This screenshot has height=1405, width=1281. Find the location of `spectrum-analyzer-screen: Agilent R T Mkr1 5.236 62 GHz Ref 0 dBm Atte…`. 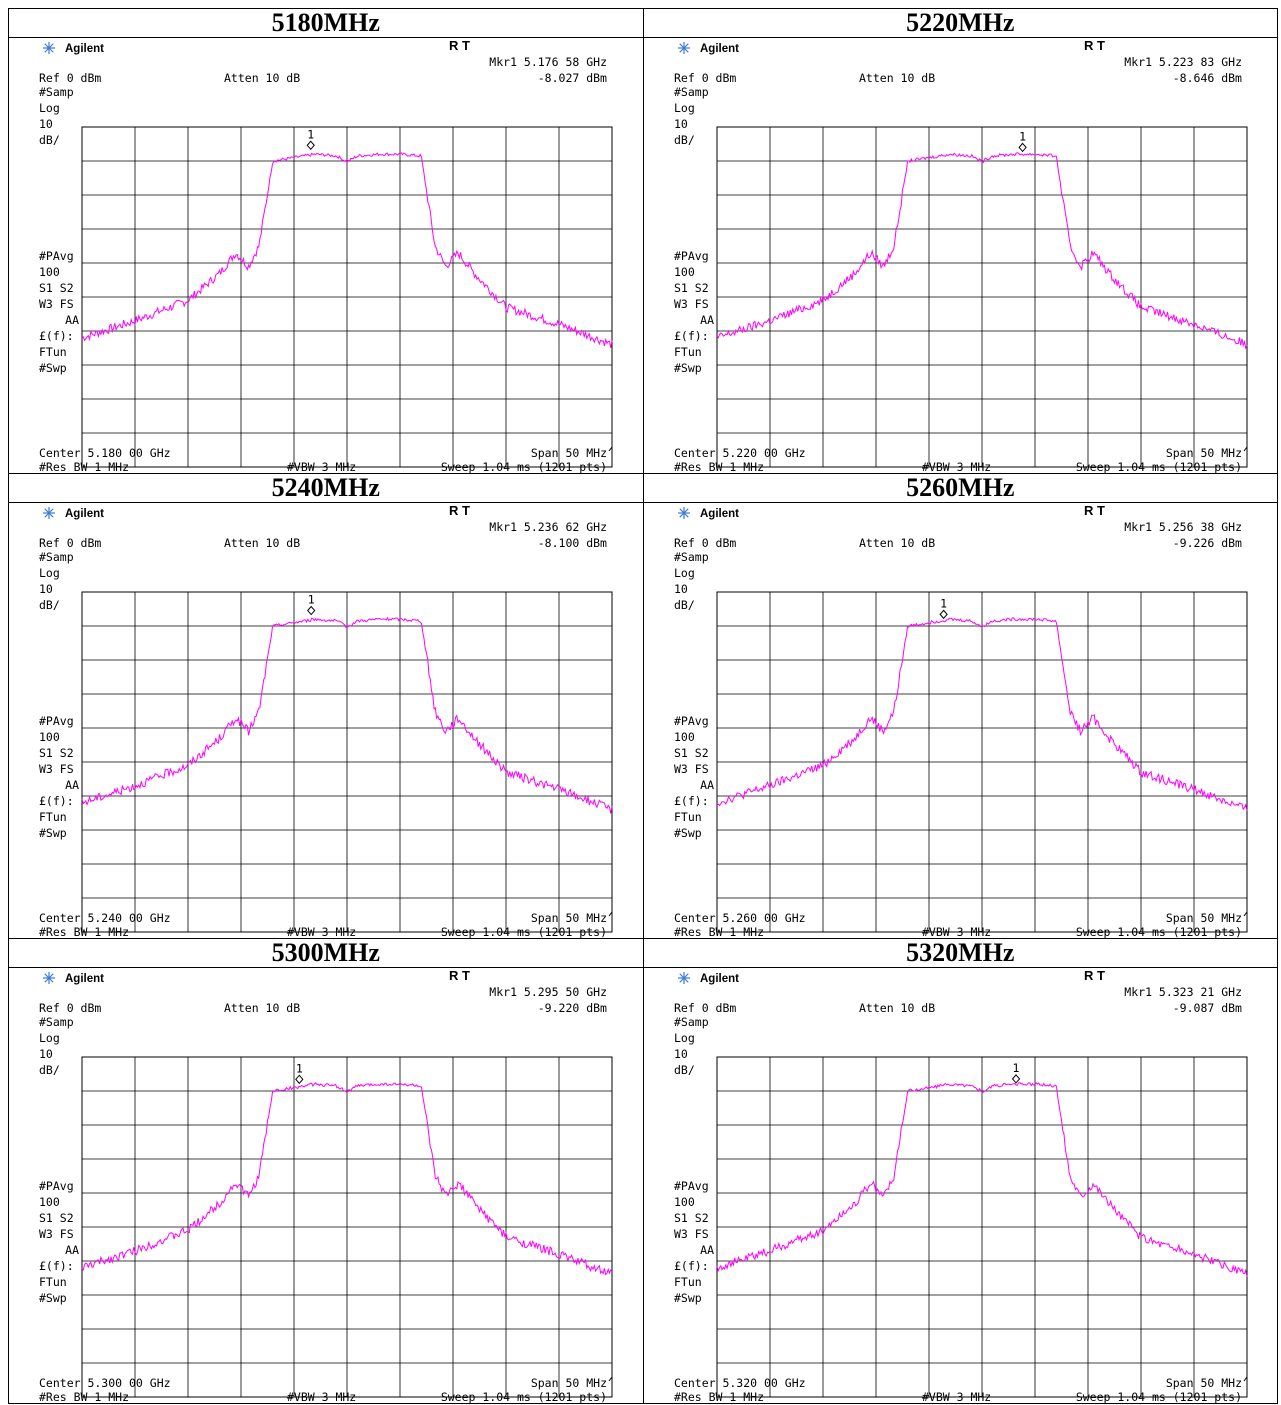

spectrum-analyzer-screen: Agilent R T Mkr1 5.236 62 GHz Ref 0 dBm Atte… is located at coordinates (326, 720).